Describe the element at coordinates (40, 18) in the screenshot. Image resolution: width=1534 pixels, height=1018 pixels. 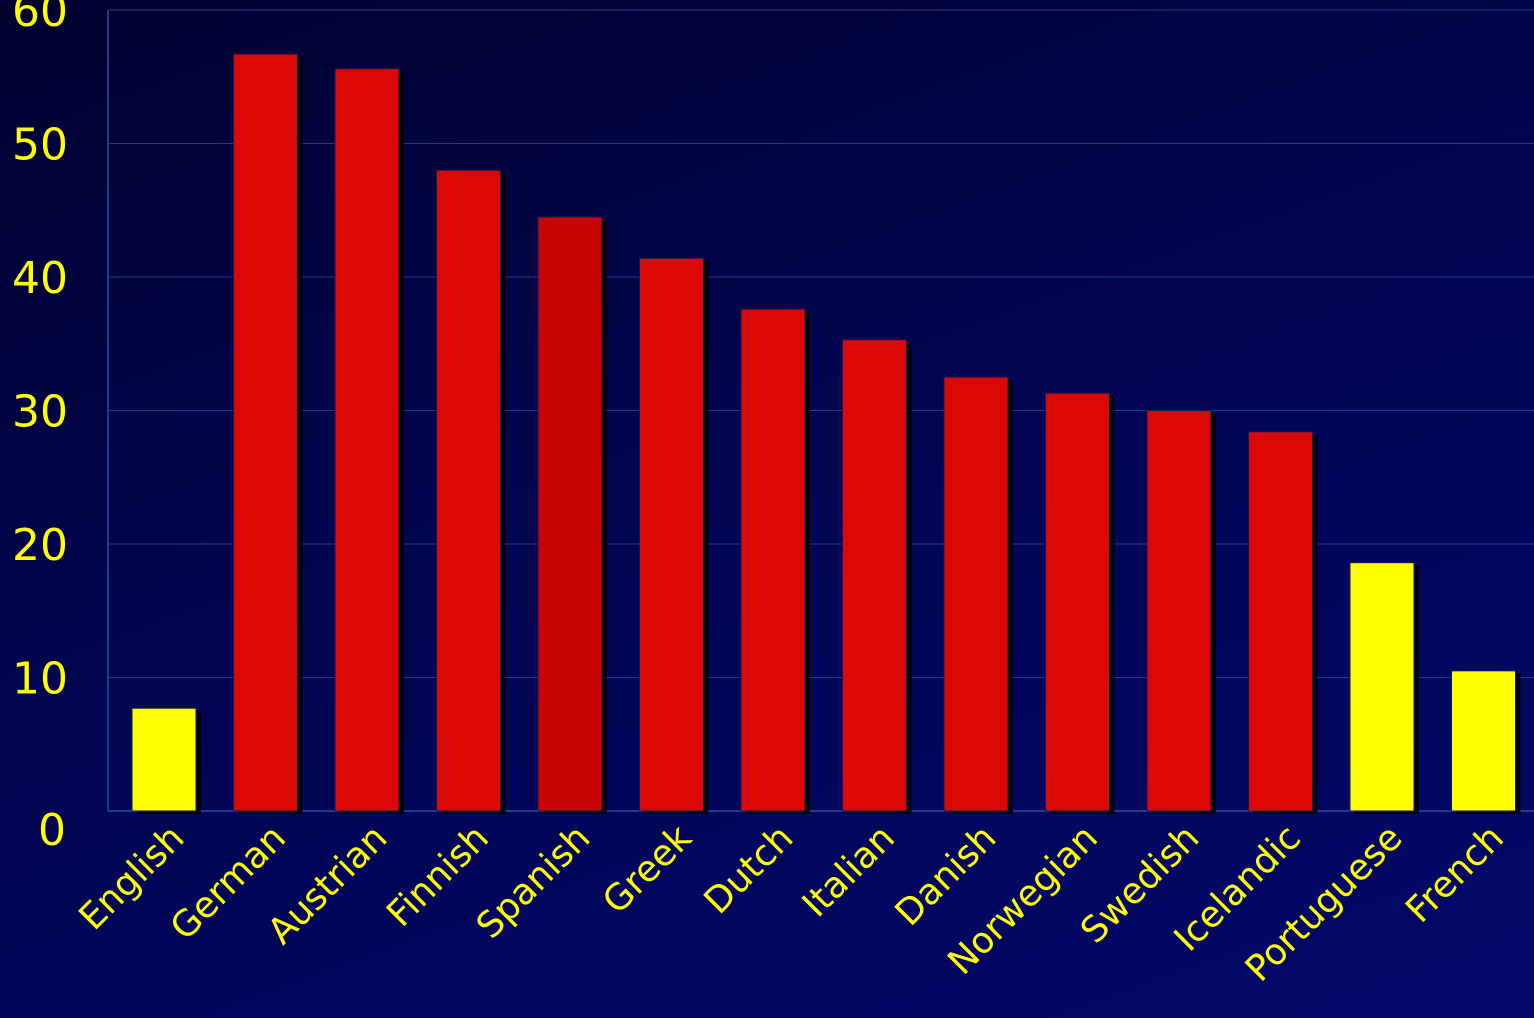
I see `y-tick-label: 60` at that location.